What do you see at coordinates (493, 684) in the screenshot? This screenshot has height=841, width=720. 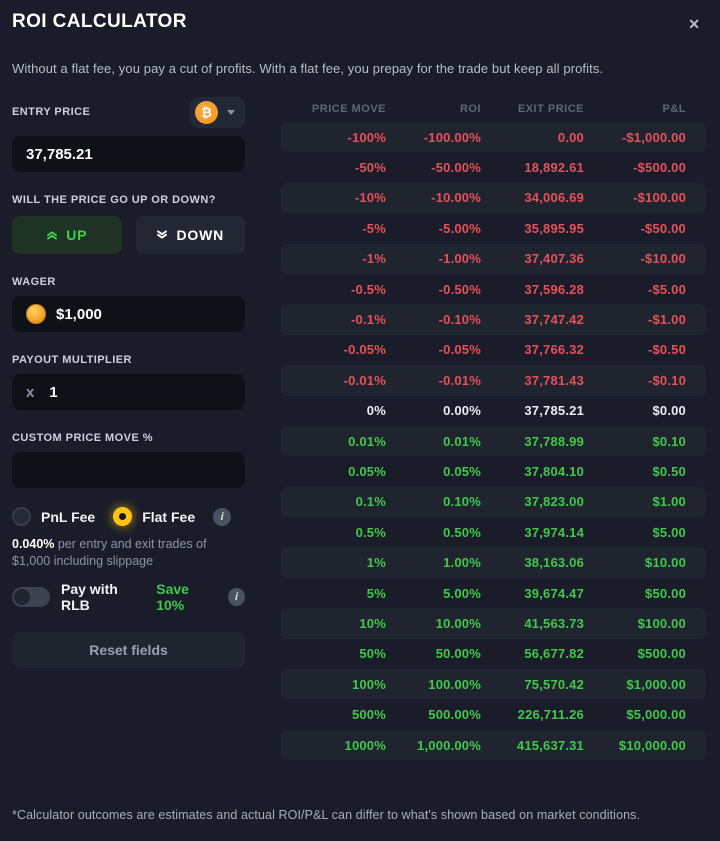 I see `table-row: 100% 100.00% 75,570.42 $1,000.00` at bounding box center [493, 684].